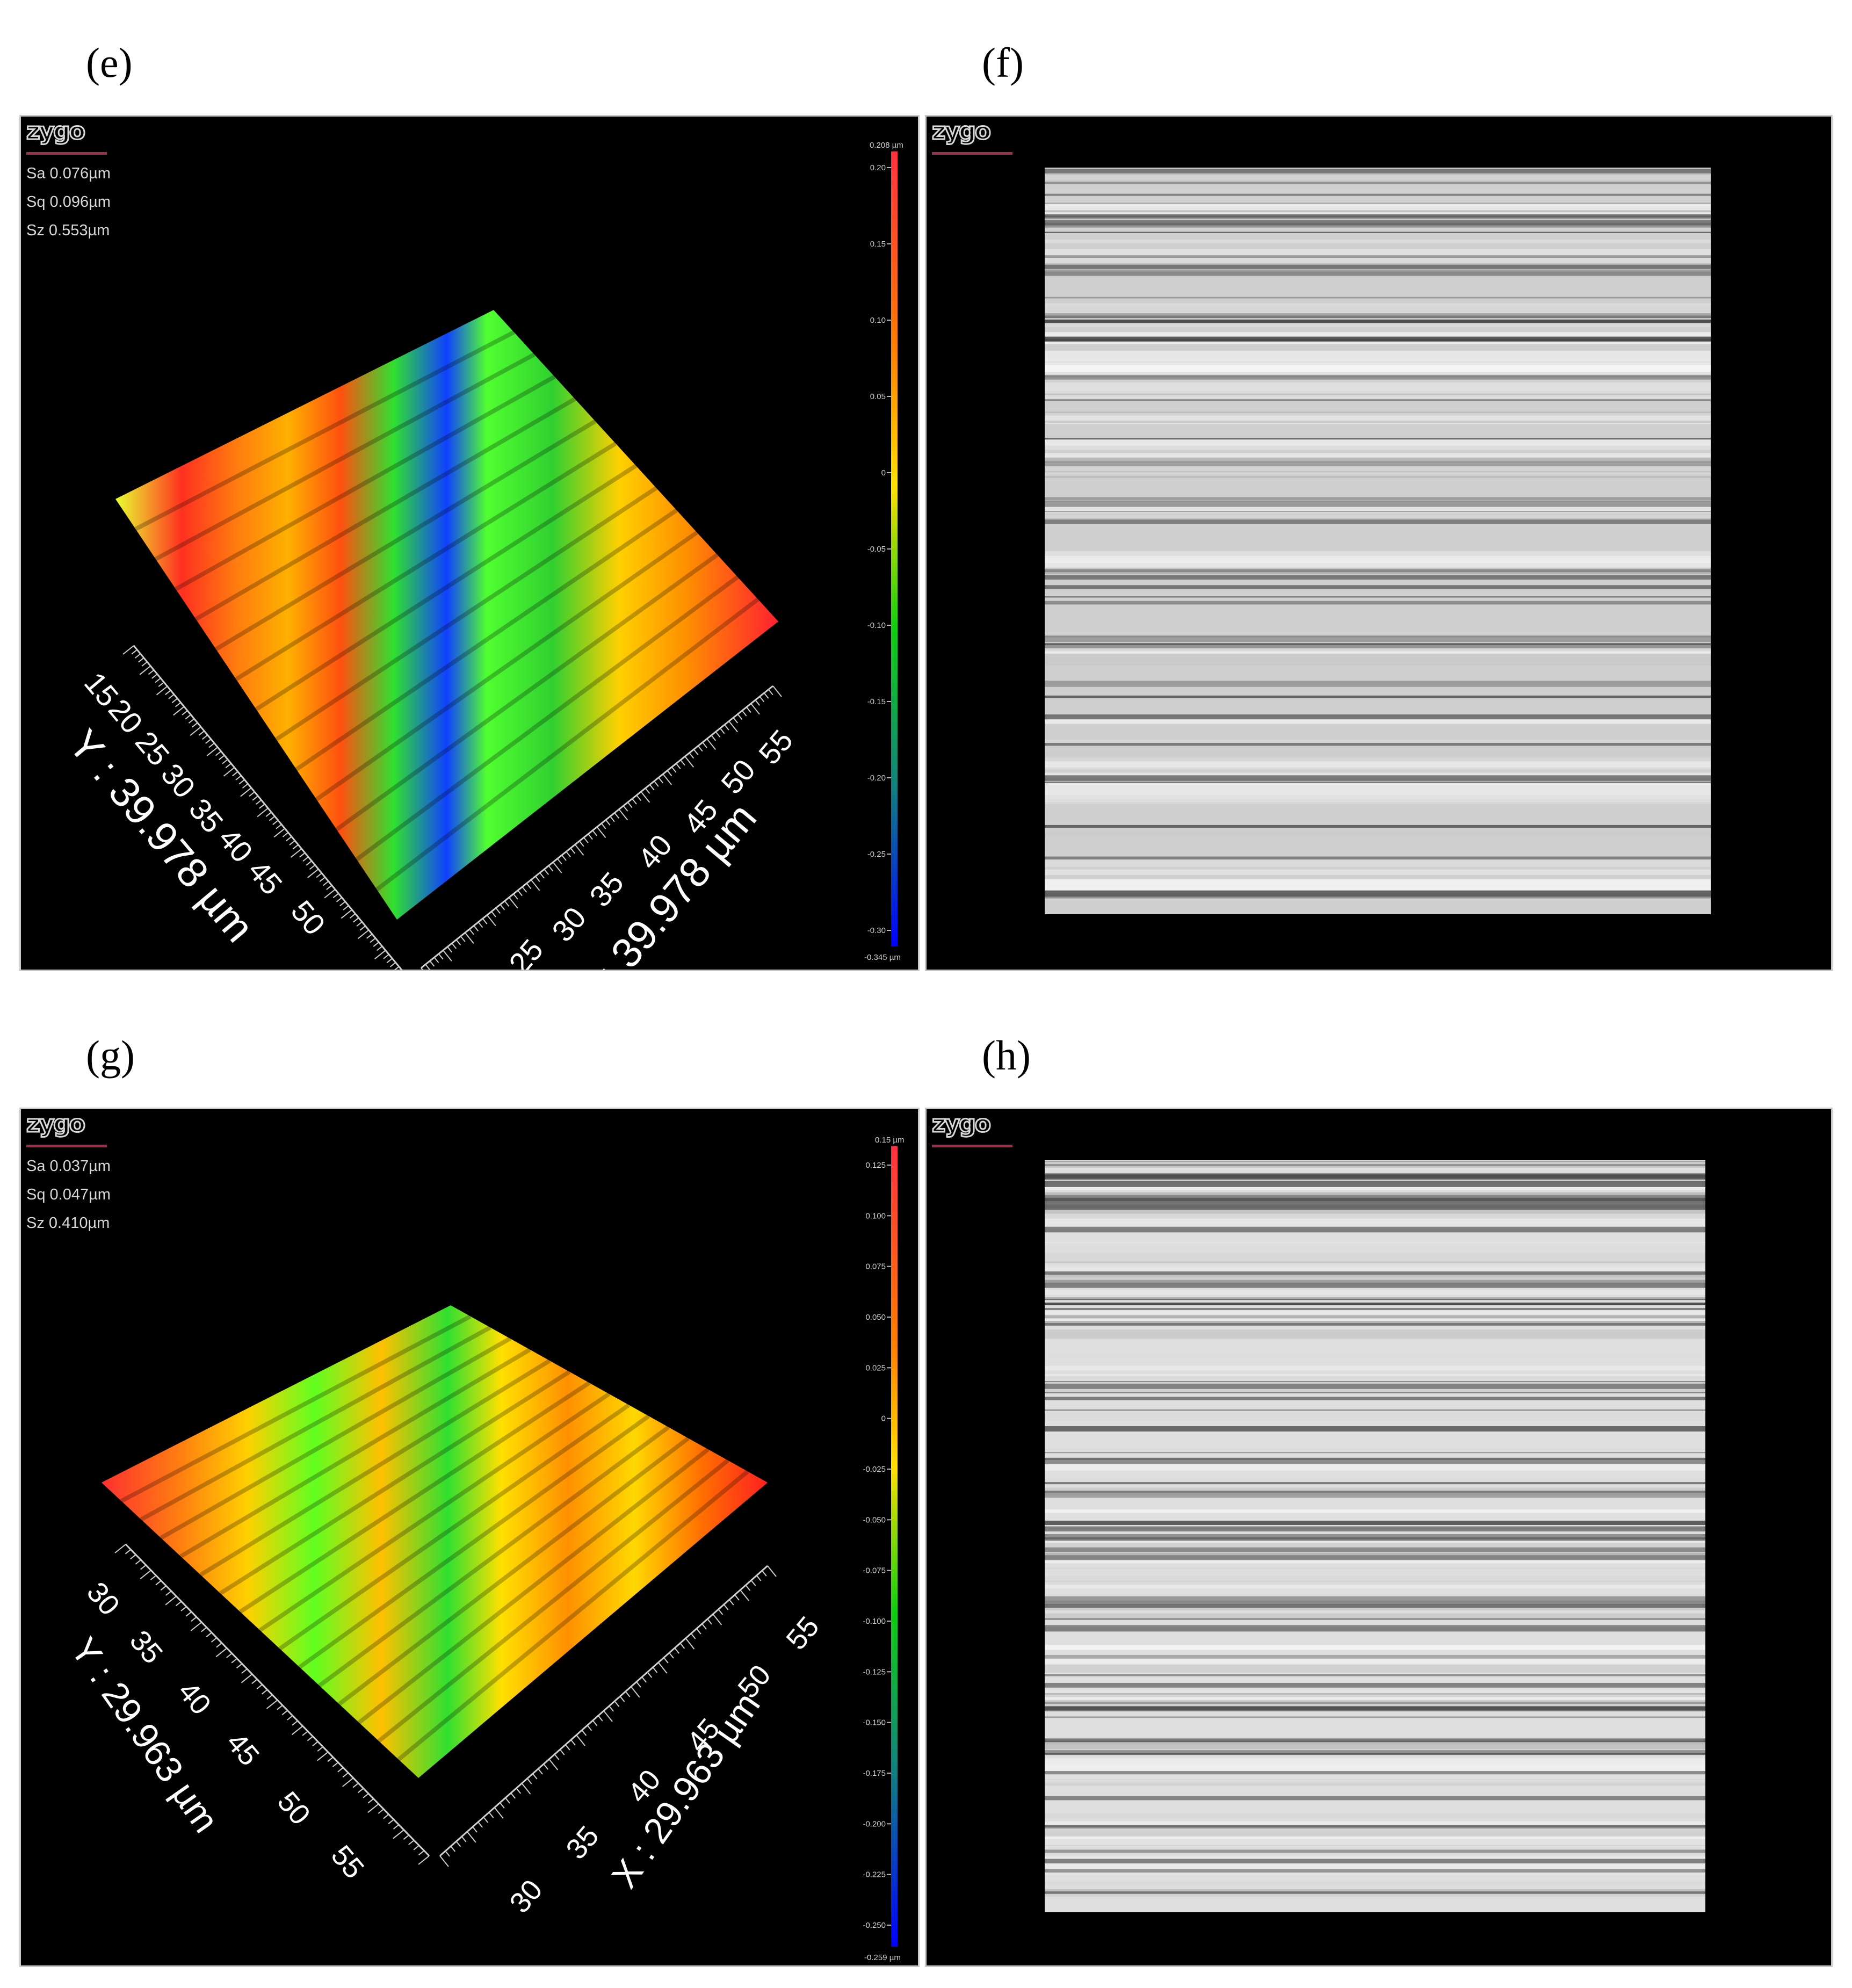  Describe the element at coordinates (874, 1570) in the screenshot. I see `colorbar-tick-label: -0.075` at that location.